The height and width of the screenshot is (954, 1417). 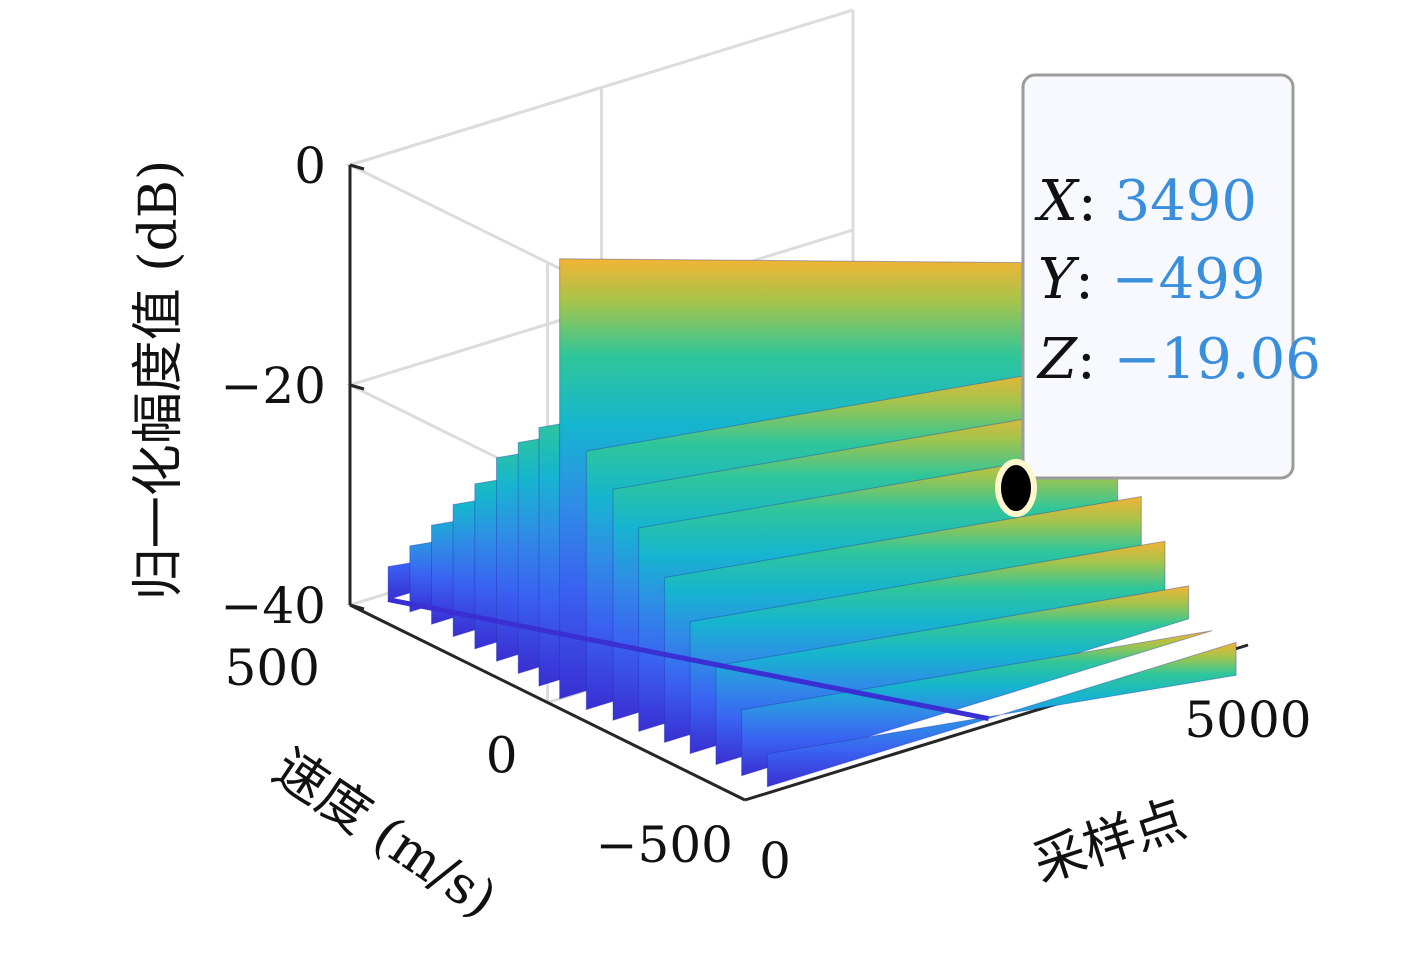 I want to click on datatip-y-value: −499, so click(x=1189, y=279).